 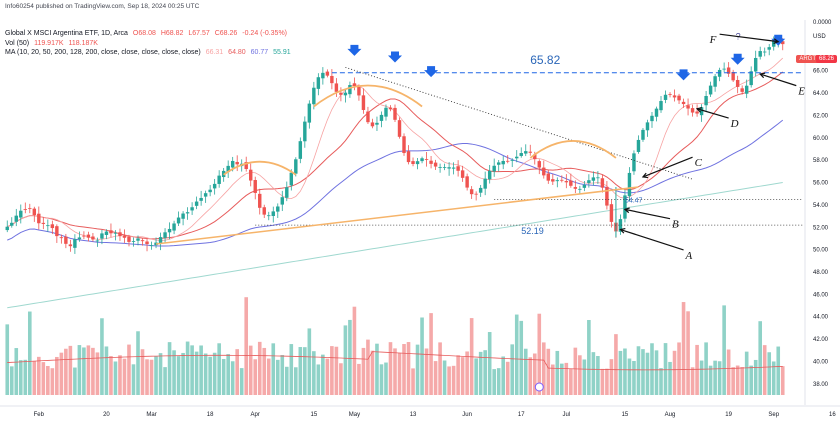 What do you see at coordinates (151, 415) in the screenshot?
I see `x-tick-label: Mar` at bounding box center [151, 415].